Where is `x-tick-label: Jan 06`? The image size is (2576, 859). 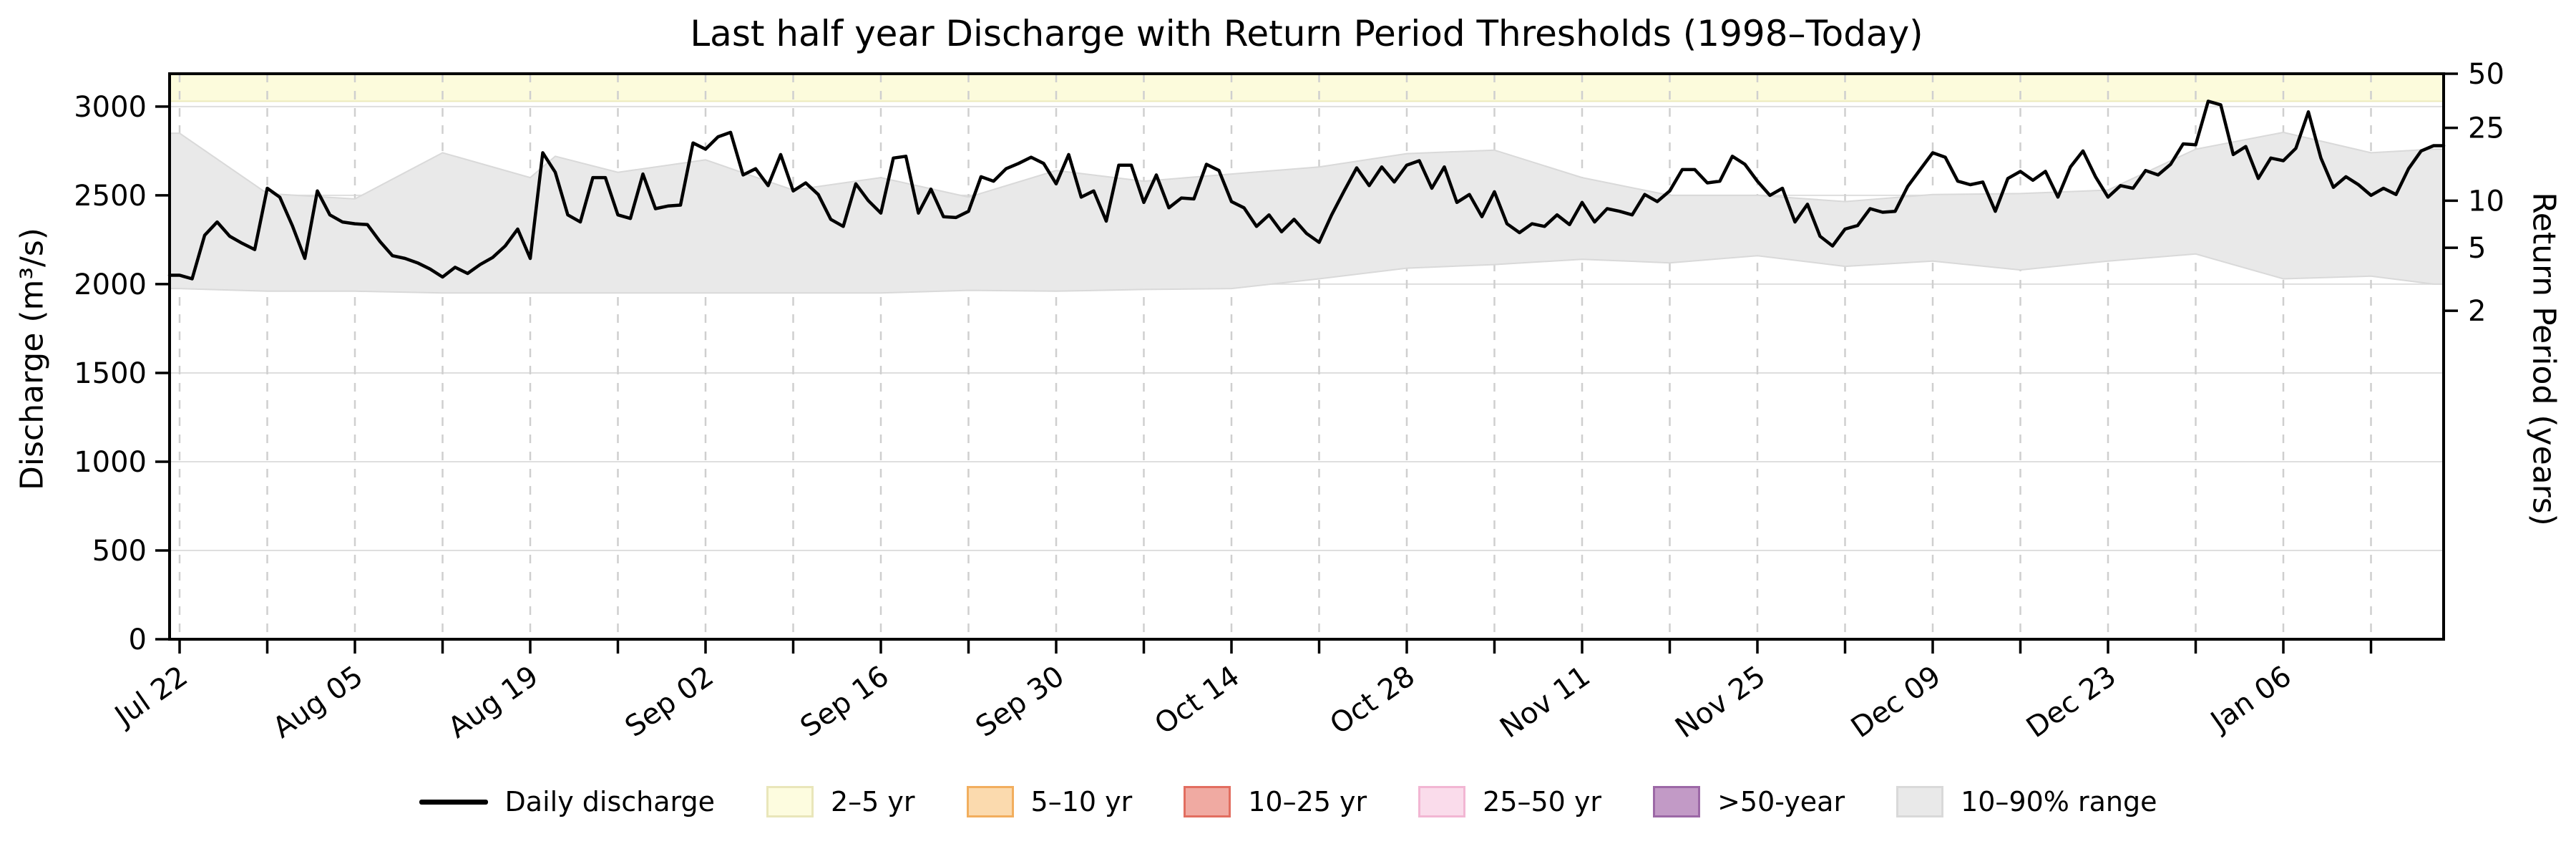 x-tick-label: Jan 06 is located at coordinates (2250, 699).